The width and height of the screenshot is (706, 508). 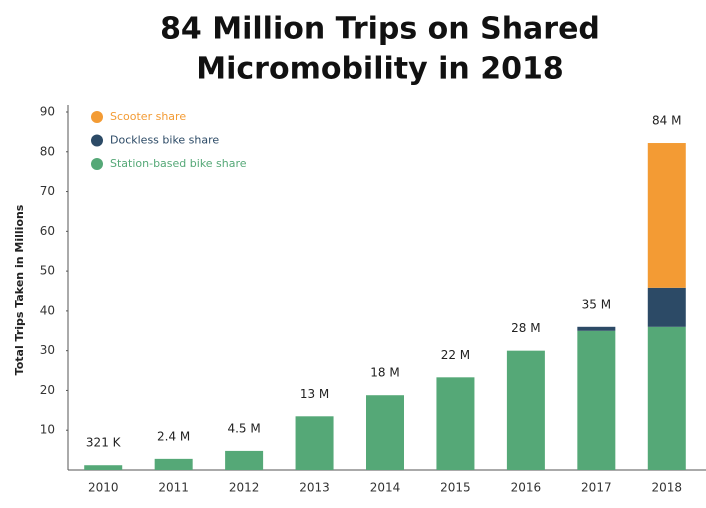 I want to click on total-label: 28 M, so click(x=525, y=328).